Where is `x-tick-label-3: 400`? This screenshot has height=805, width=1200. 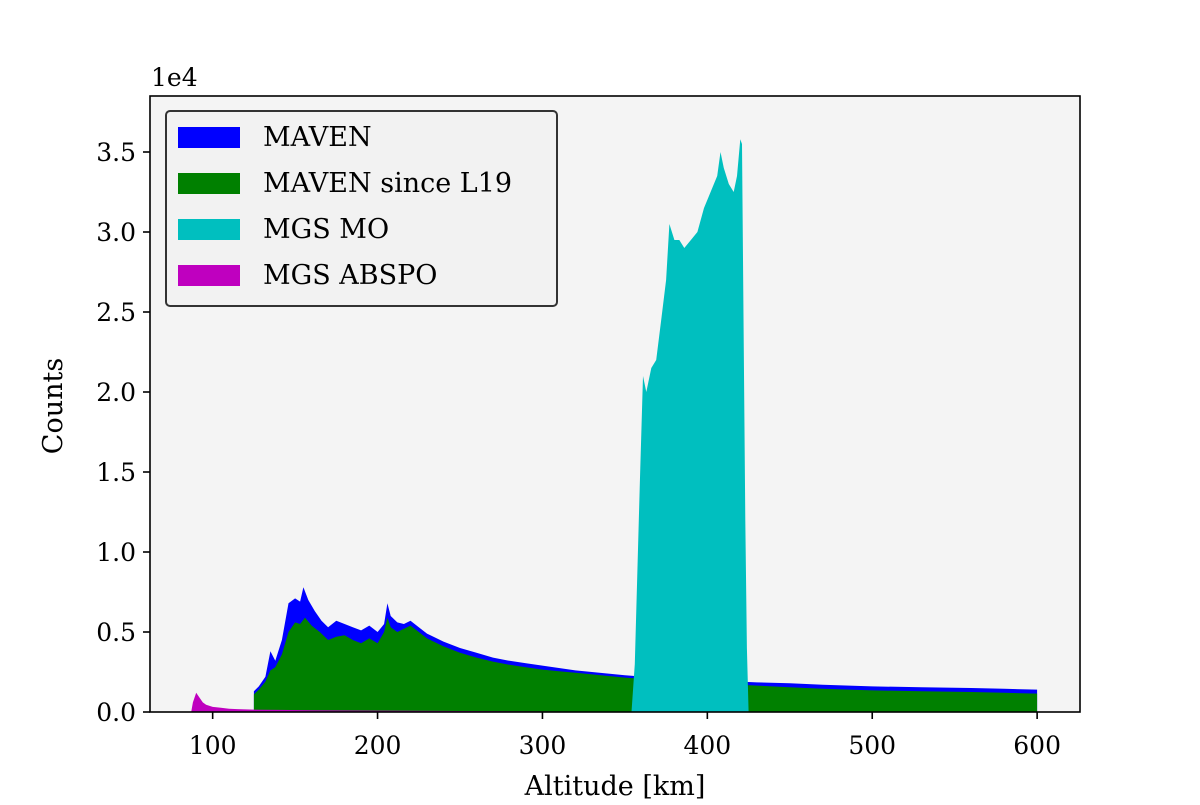
x-tick-label-3: 400 is located at coordinates (707, 745).